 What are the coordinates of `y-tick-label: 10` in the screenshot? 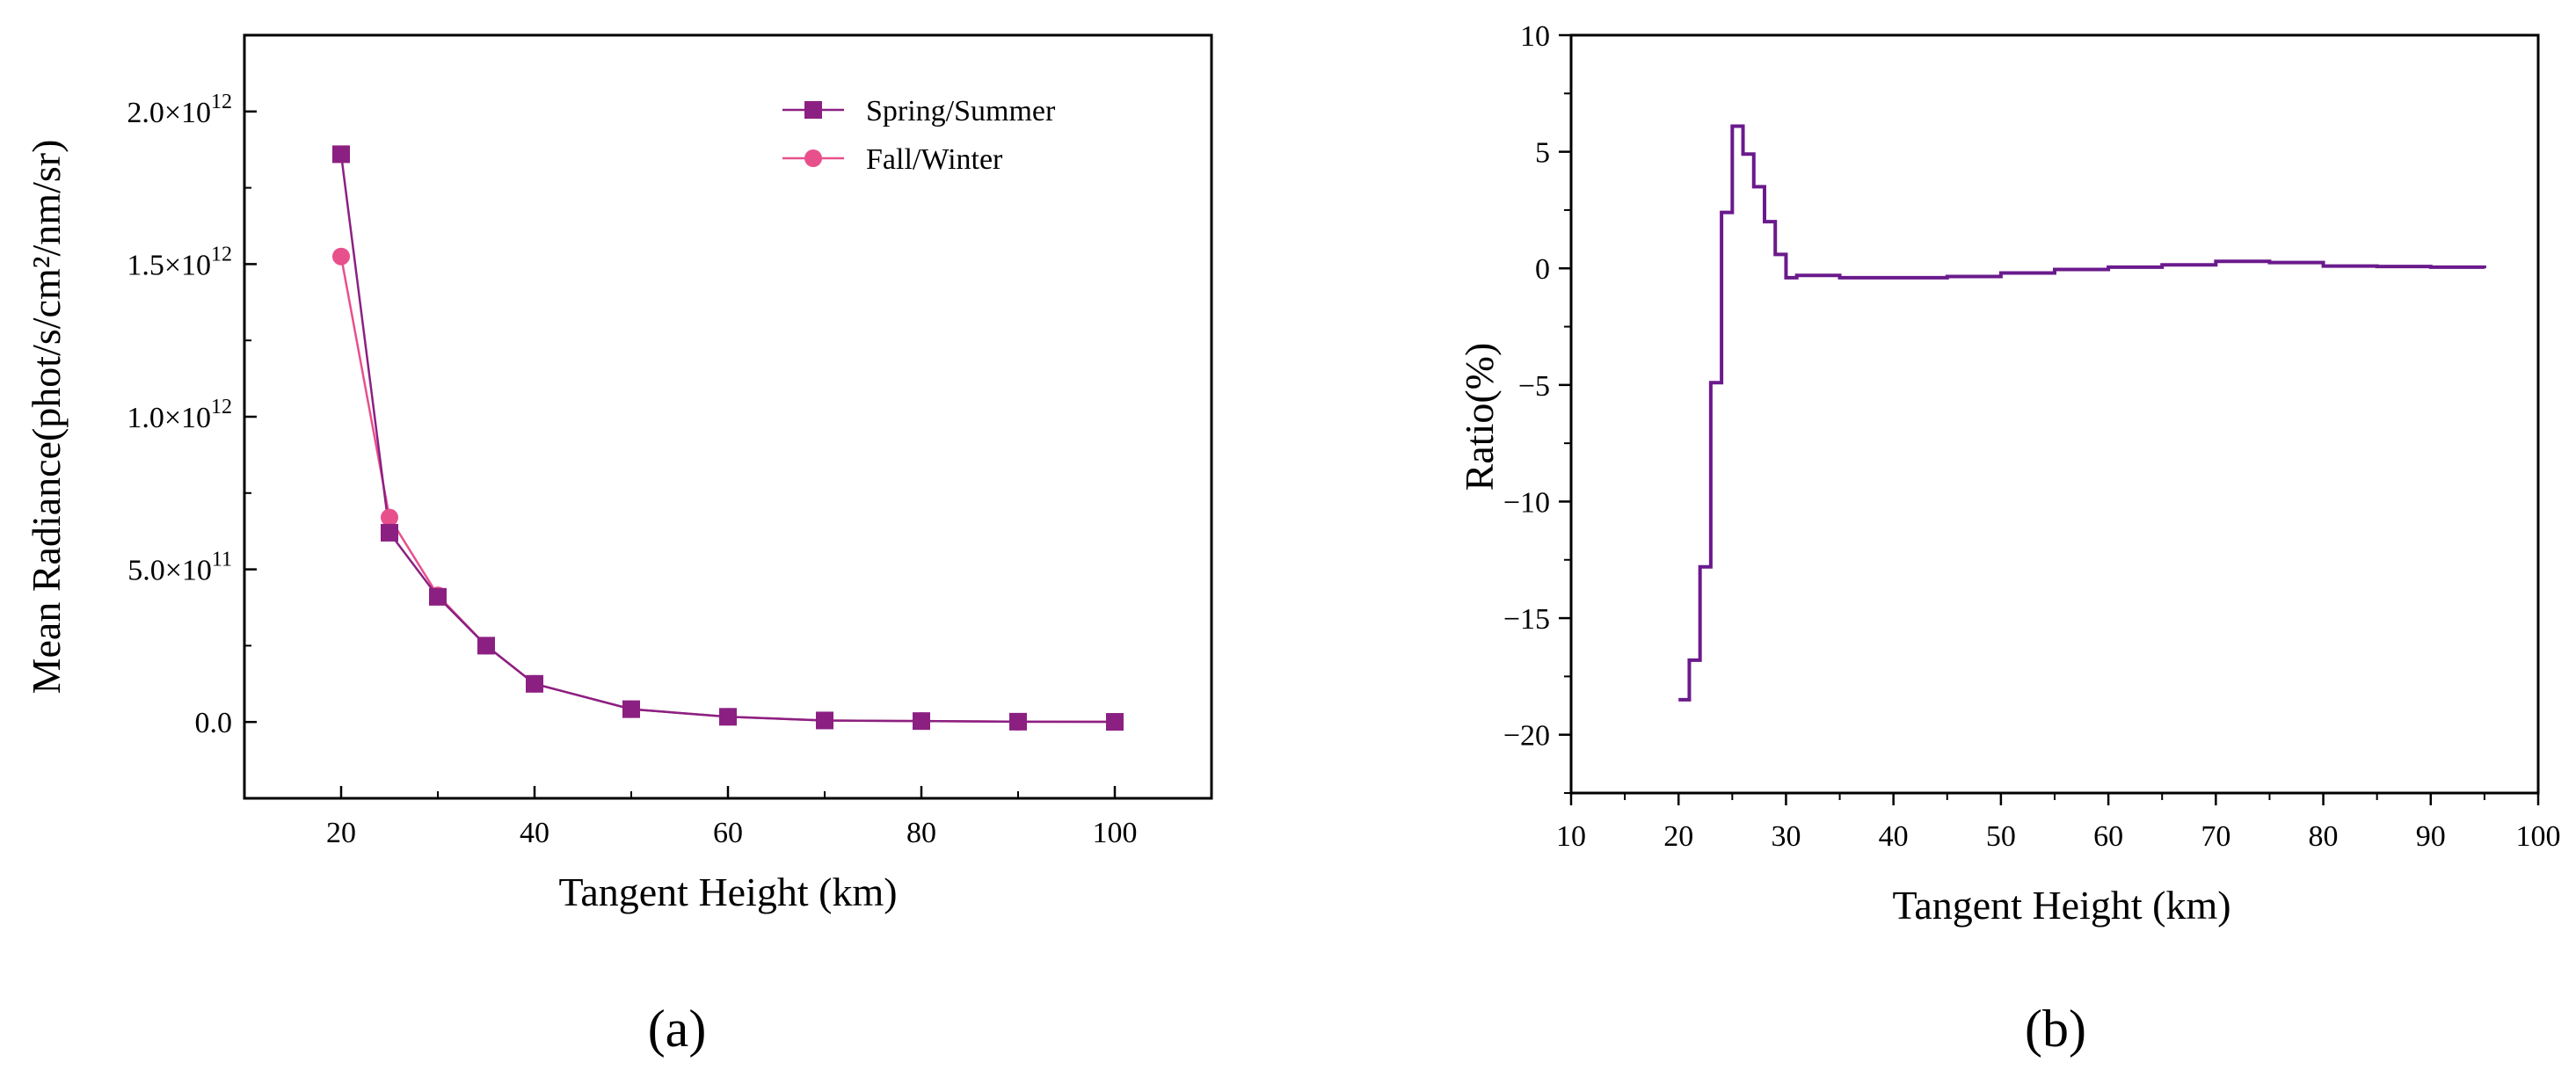 It's located at (1535, 36).